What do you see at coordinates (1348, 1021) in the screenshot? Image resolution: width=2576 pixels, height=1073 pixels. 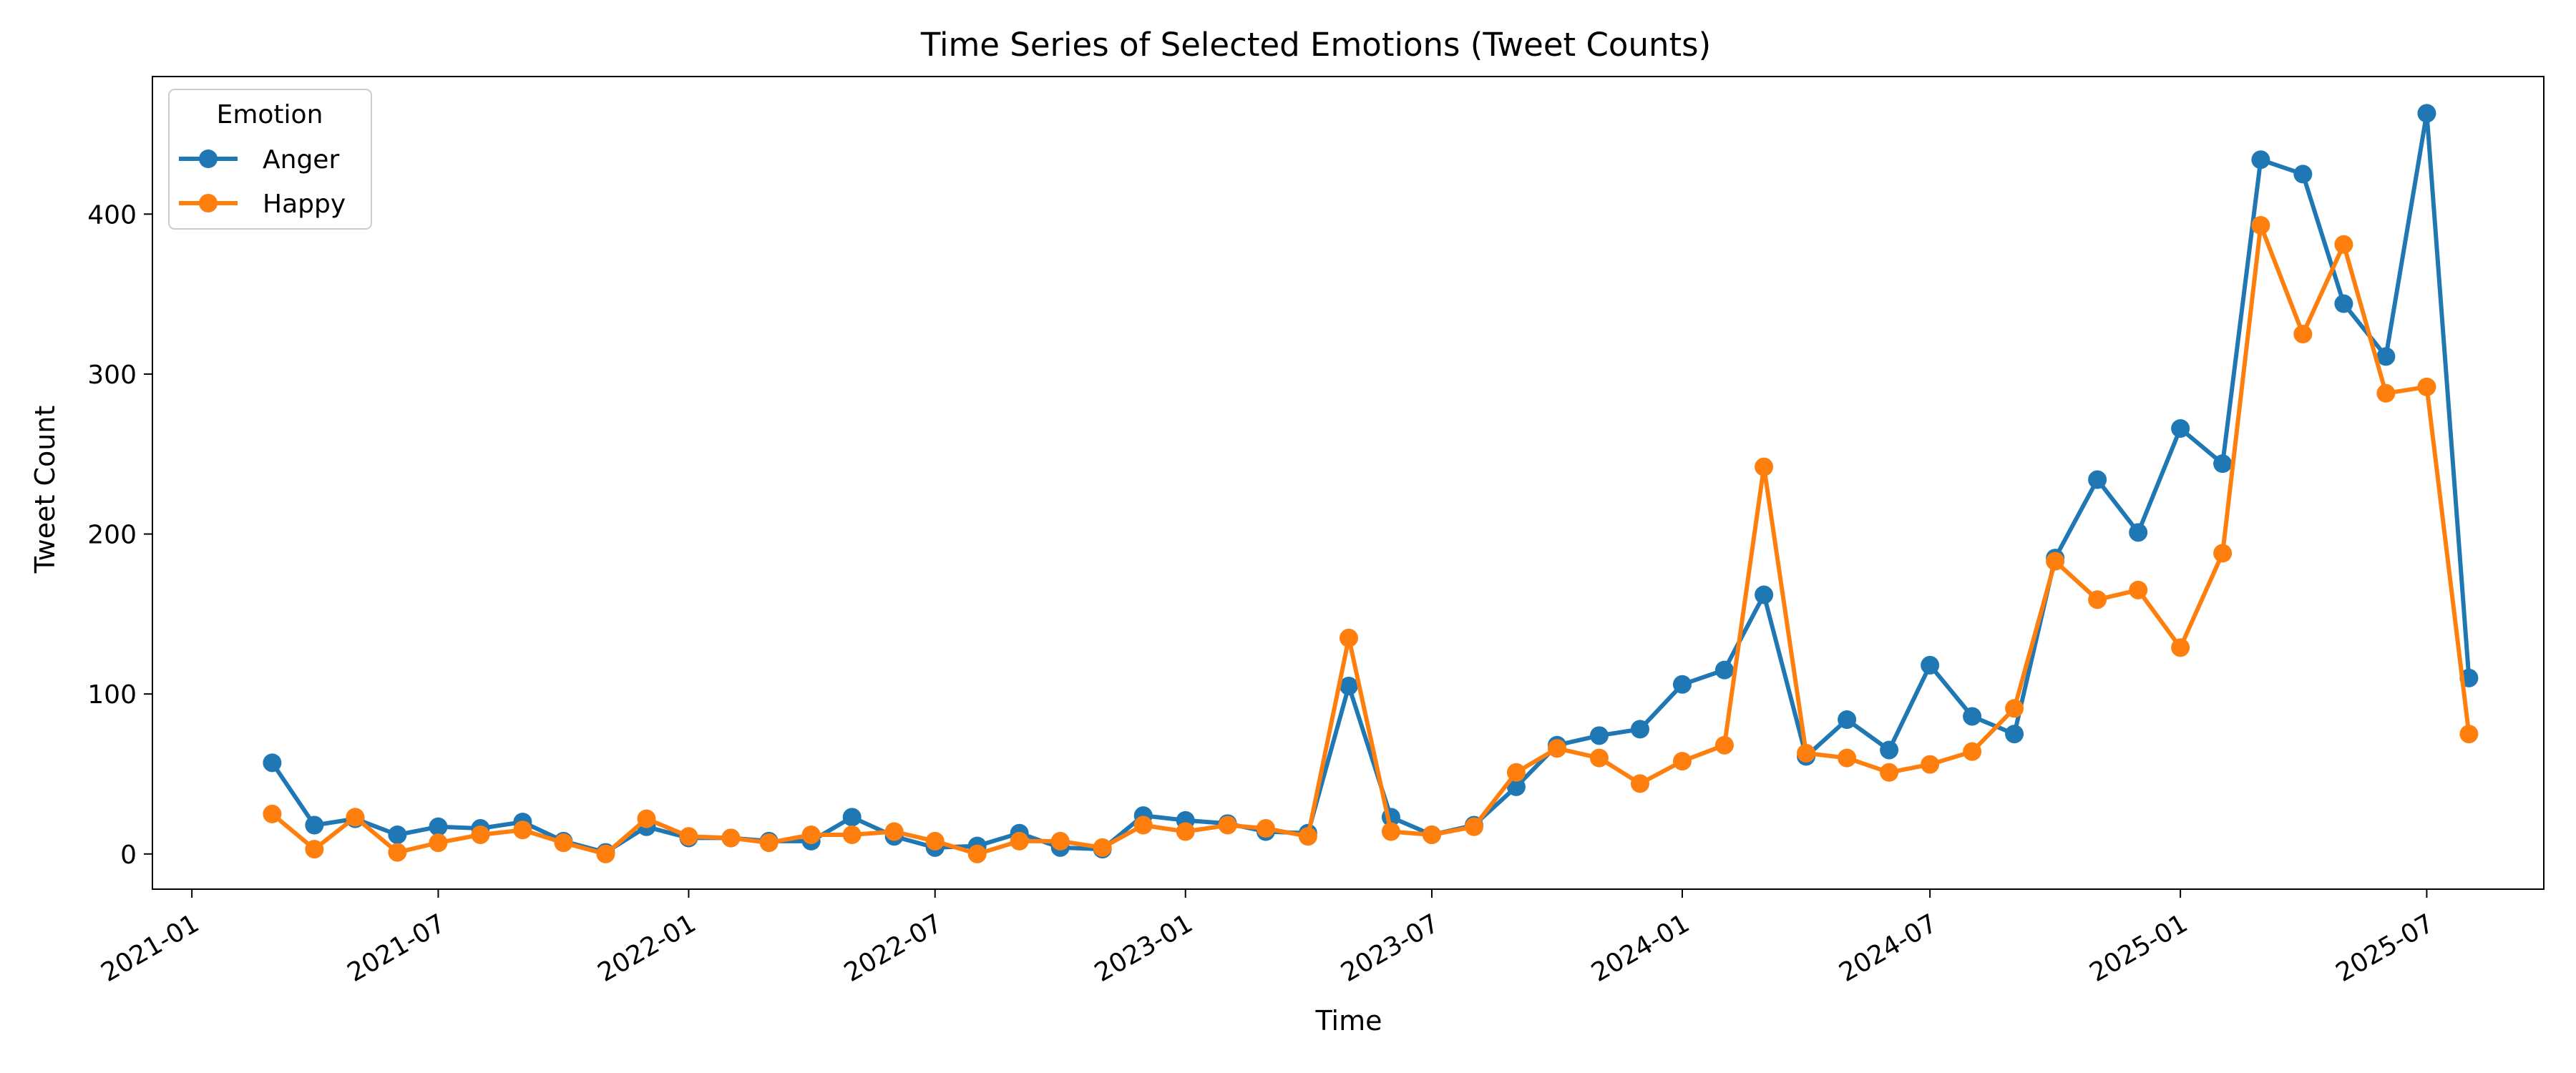 I see `x-axis-label: Time` at bounding box center [1348, 1021].